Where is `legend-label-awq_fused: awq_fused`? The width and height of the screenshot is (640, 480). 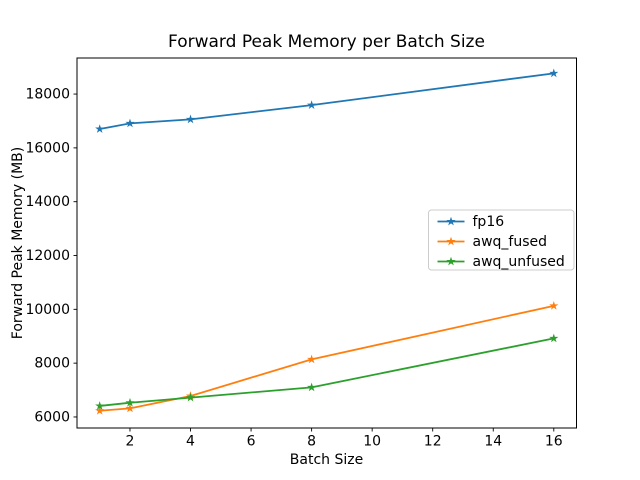 legend-label-awq_fused: awq_fused is located at coordinates (510, 242).